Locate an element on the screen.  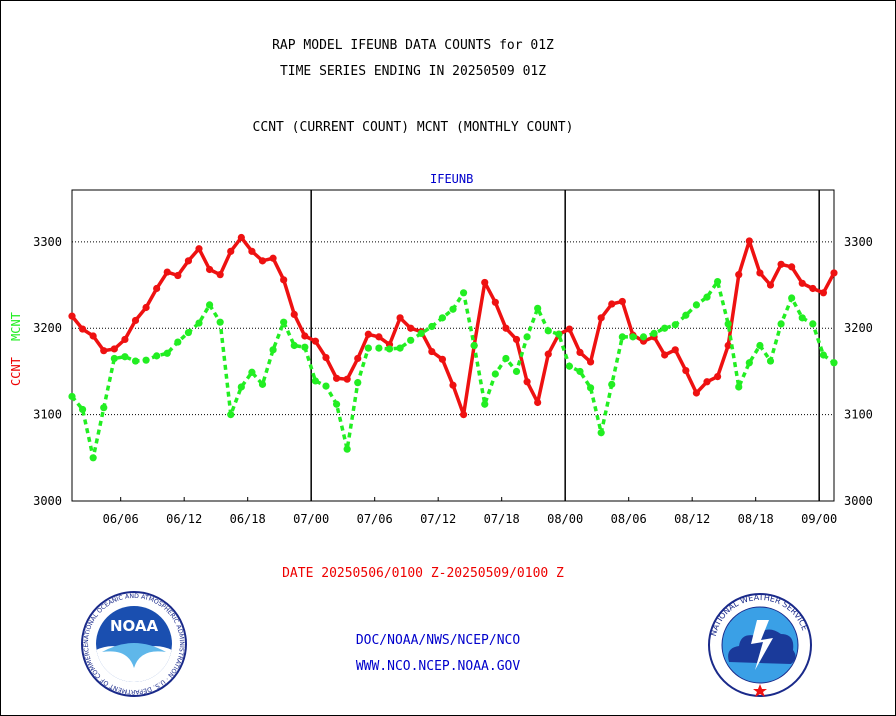
y-tick-label-right: 3100 is located at coordinates (858, 415).